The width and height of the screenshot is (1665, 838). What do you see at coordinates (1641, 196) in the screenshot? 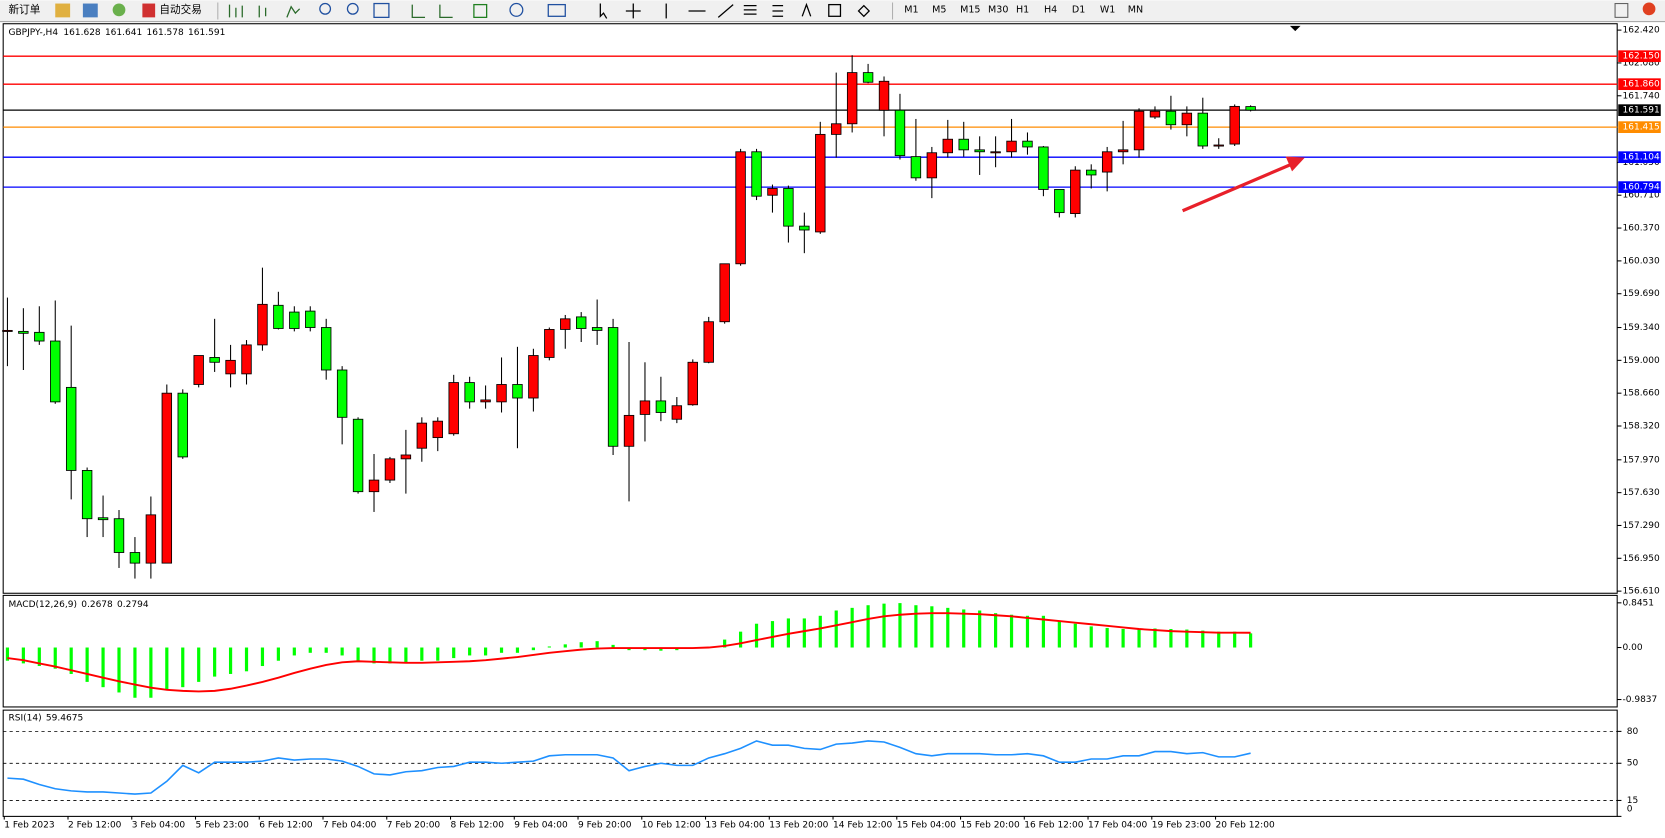
I see `y-tick-label: 160.710` at bounding box center [1641, 196].